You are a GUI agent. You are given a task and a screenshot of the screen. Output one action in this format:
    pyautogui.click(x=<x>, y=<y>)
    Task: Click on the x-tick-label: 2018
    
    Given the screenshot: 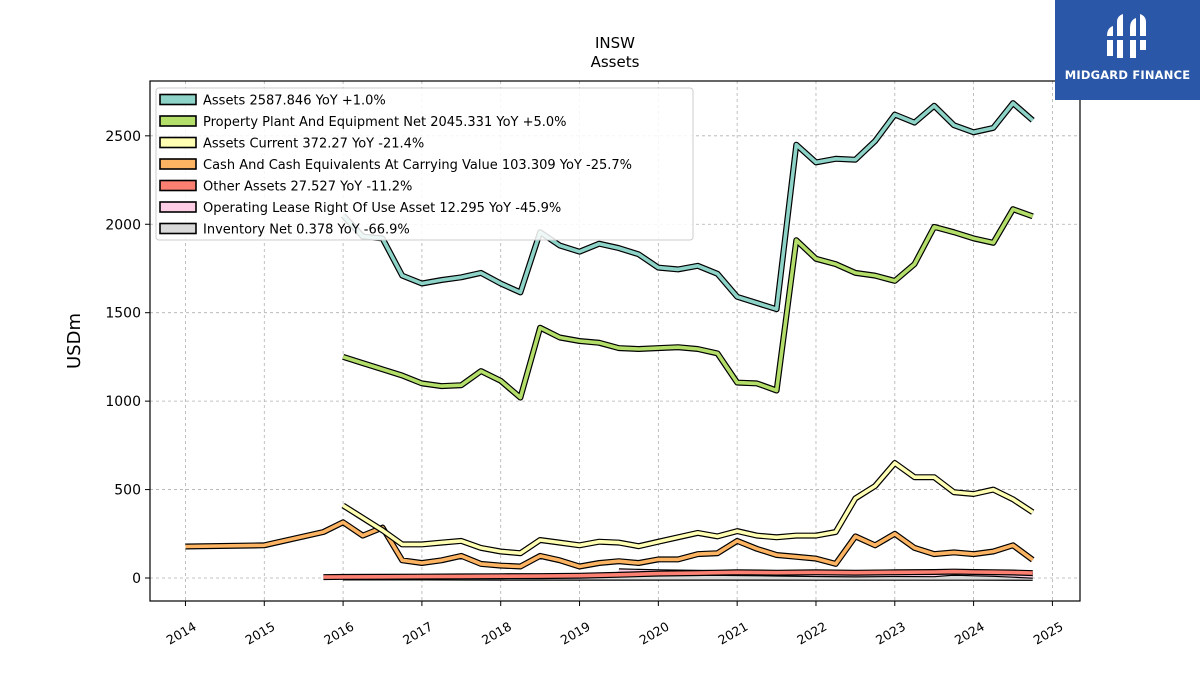 What is the action you would take?
    pyautogui.click(x=496, y=633)
    